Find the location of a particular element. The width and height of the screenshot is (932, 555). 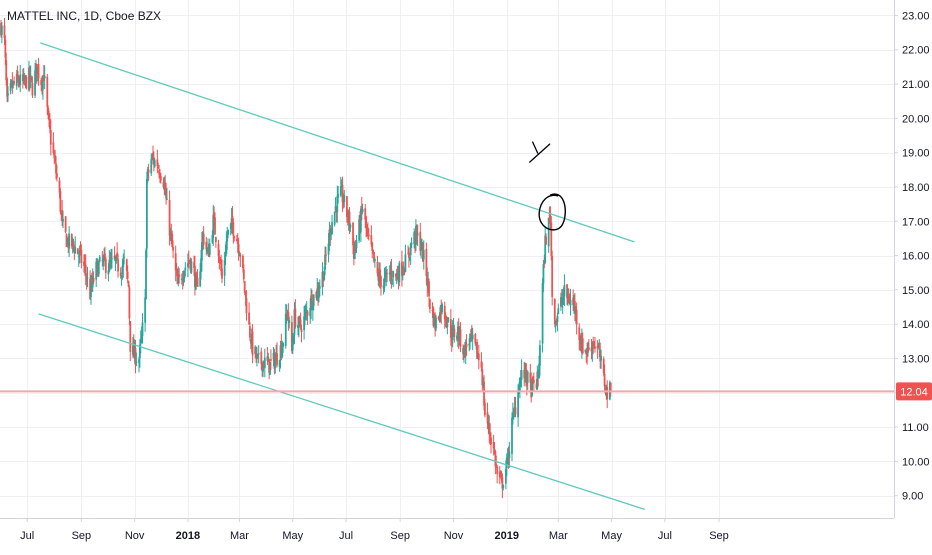

price-axis-tick-label: 19.00 is located at coordinates (916, 154).